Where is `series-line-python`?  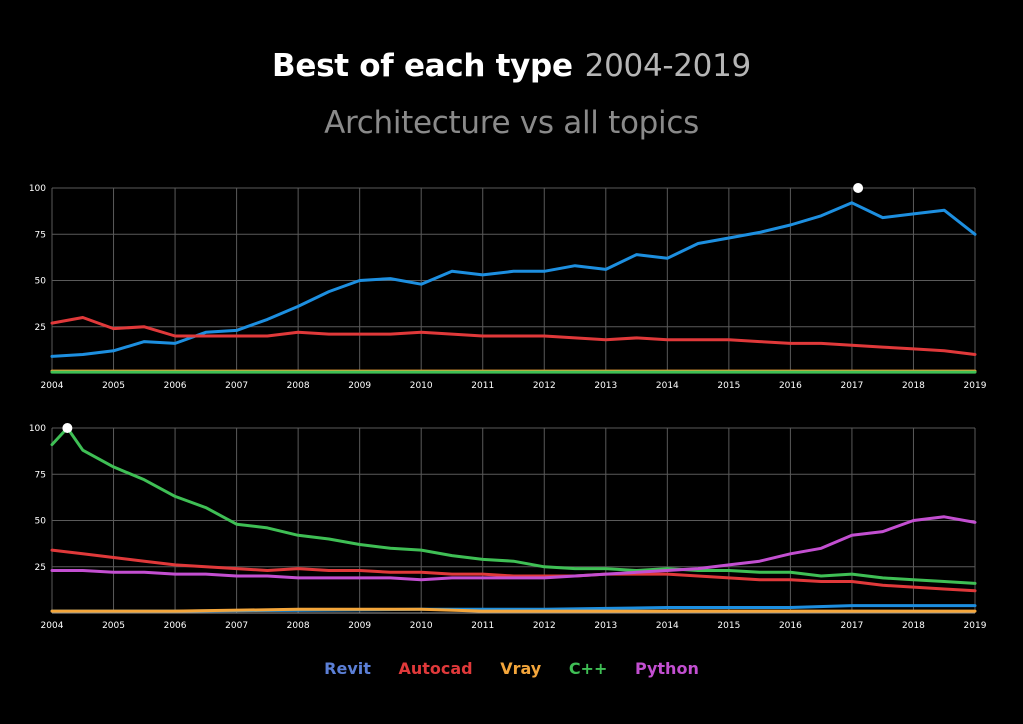 series-line-python is located at coordinates (513, 548).